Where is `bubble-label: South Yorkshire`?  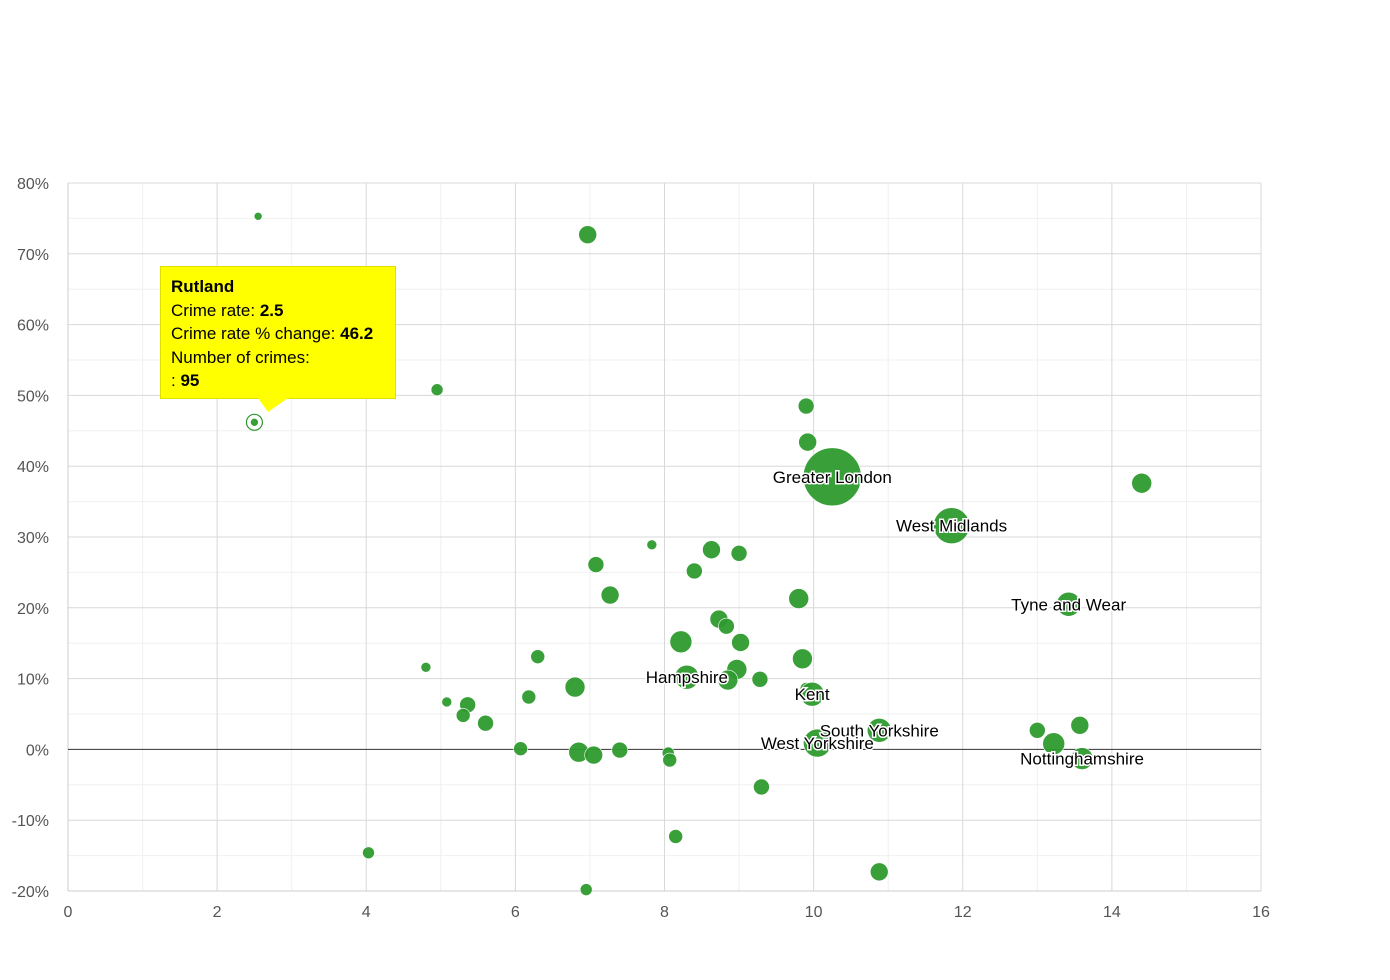
bubble-label: South Yorkshire is located at coordinates (879, 730).